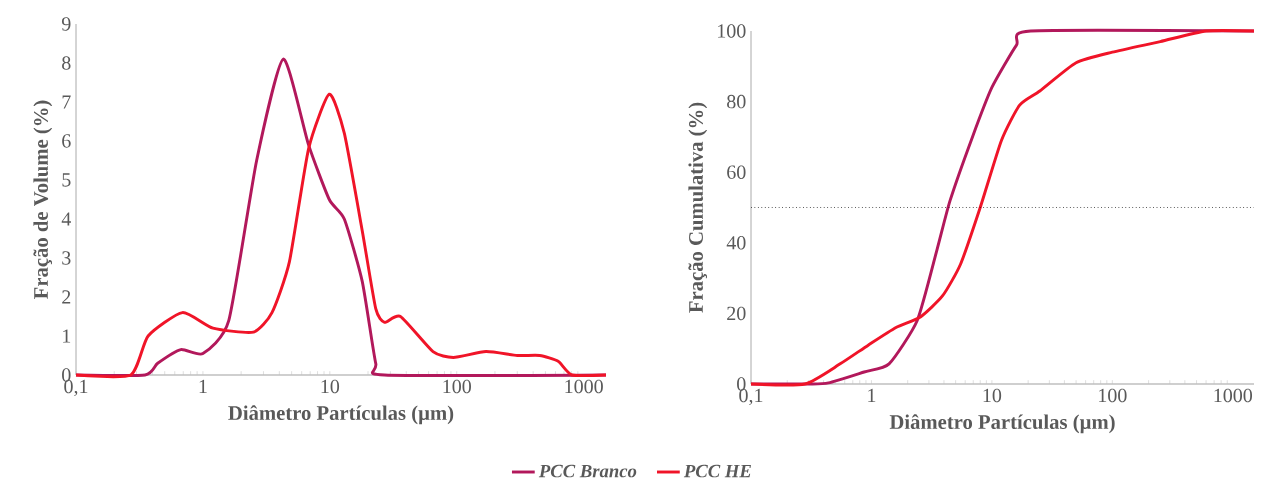 Image resolution: width=1263 pixels, height=488 pixels. What do you see at coordinates (732, 31) in the screenshot?
I see `y-tick-label: 100` at bounding box center [732, 31].